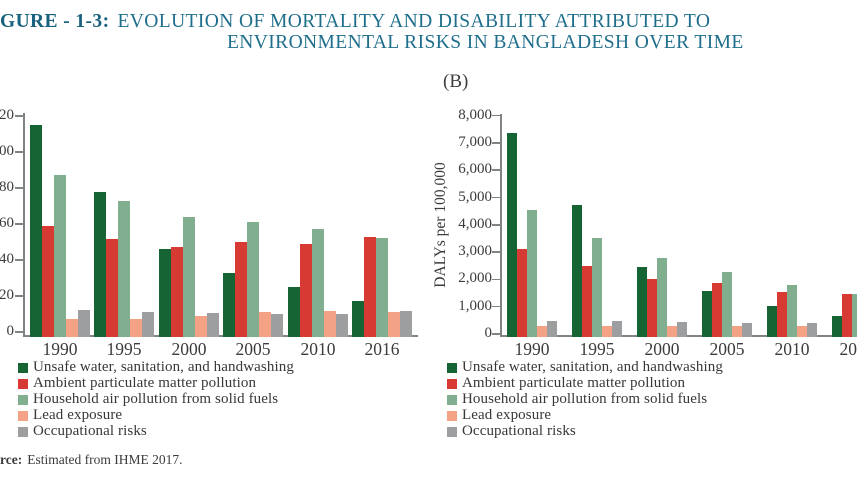 This screenshot has width=857, height=482. I want to click on source-text: Estimated from IHME 2017., so click(105, 459).